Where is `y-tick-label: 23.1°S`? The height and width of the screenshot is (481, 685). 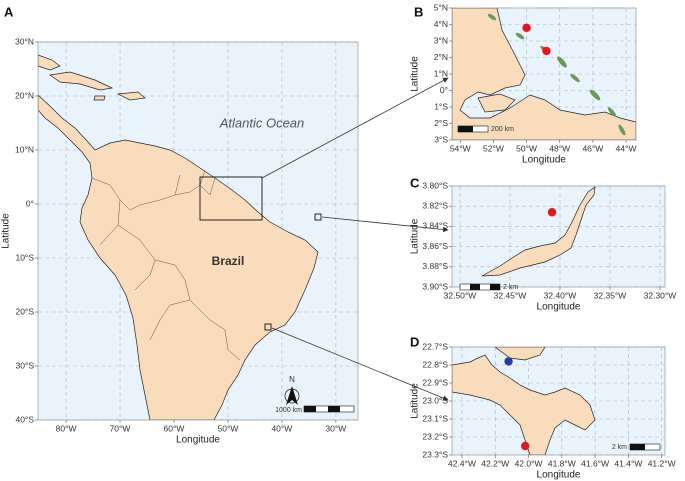
y-tick-label: 23.1°S is located at coordinates (435, 418).